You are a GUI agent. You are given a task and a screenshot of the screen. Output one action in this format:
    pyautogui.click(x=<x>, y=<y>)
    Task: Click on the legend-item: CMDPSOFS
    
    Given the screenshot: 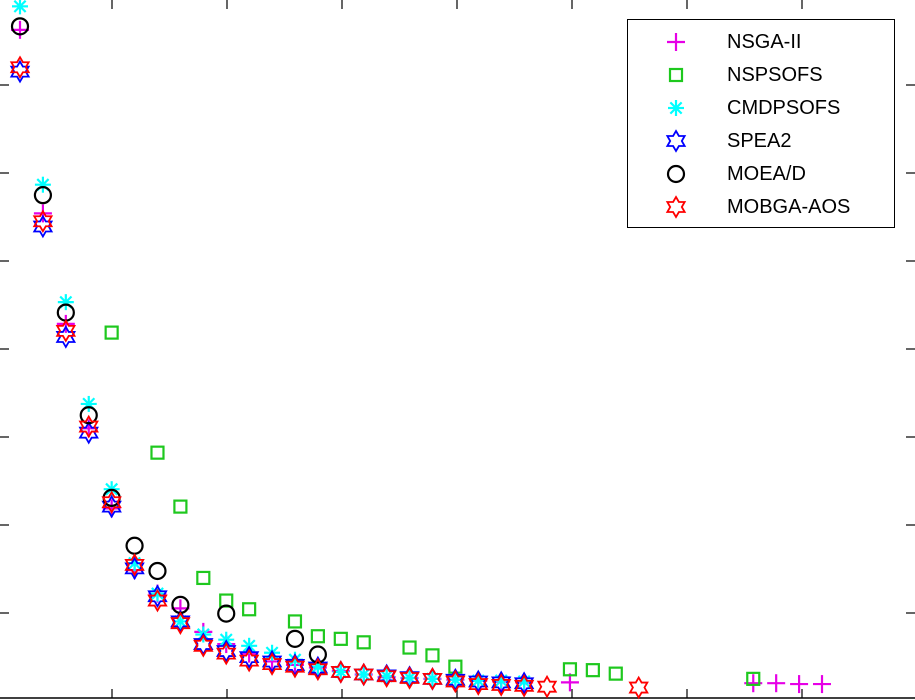 What is the action you would take?
    pyautogui.click(x=761, y=108)
    